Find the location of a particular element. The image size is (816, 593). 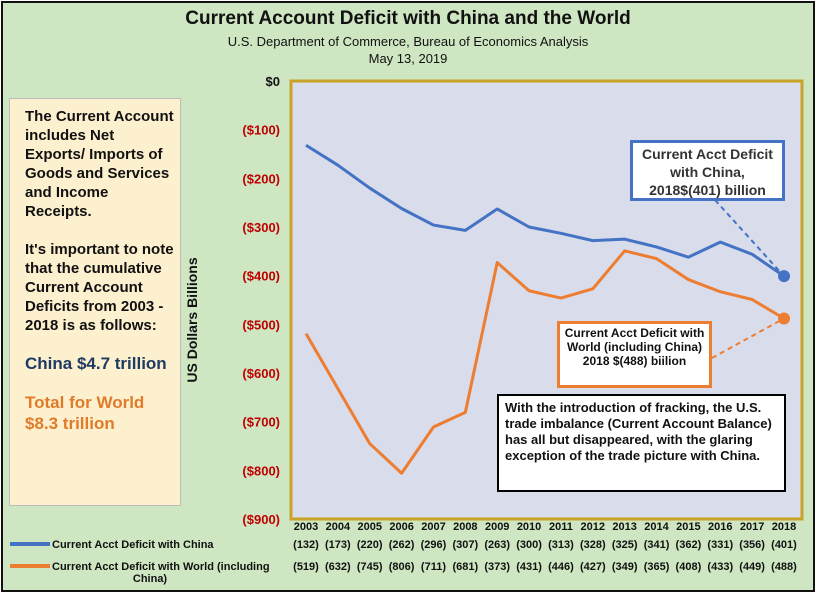

legend-label: China) is located at coordinates (150, 579).